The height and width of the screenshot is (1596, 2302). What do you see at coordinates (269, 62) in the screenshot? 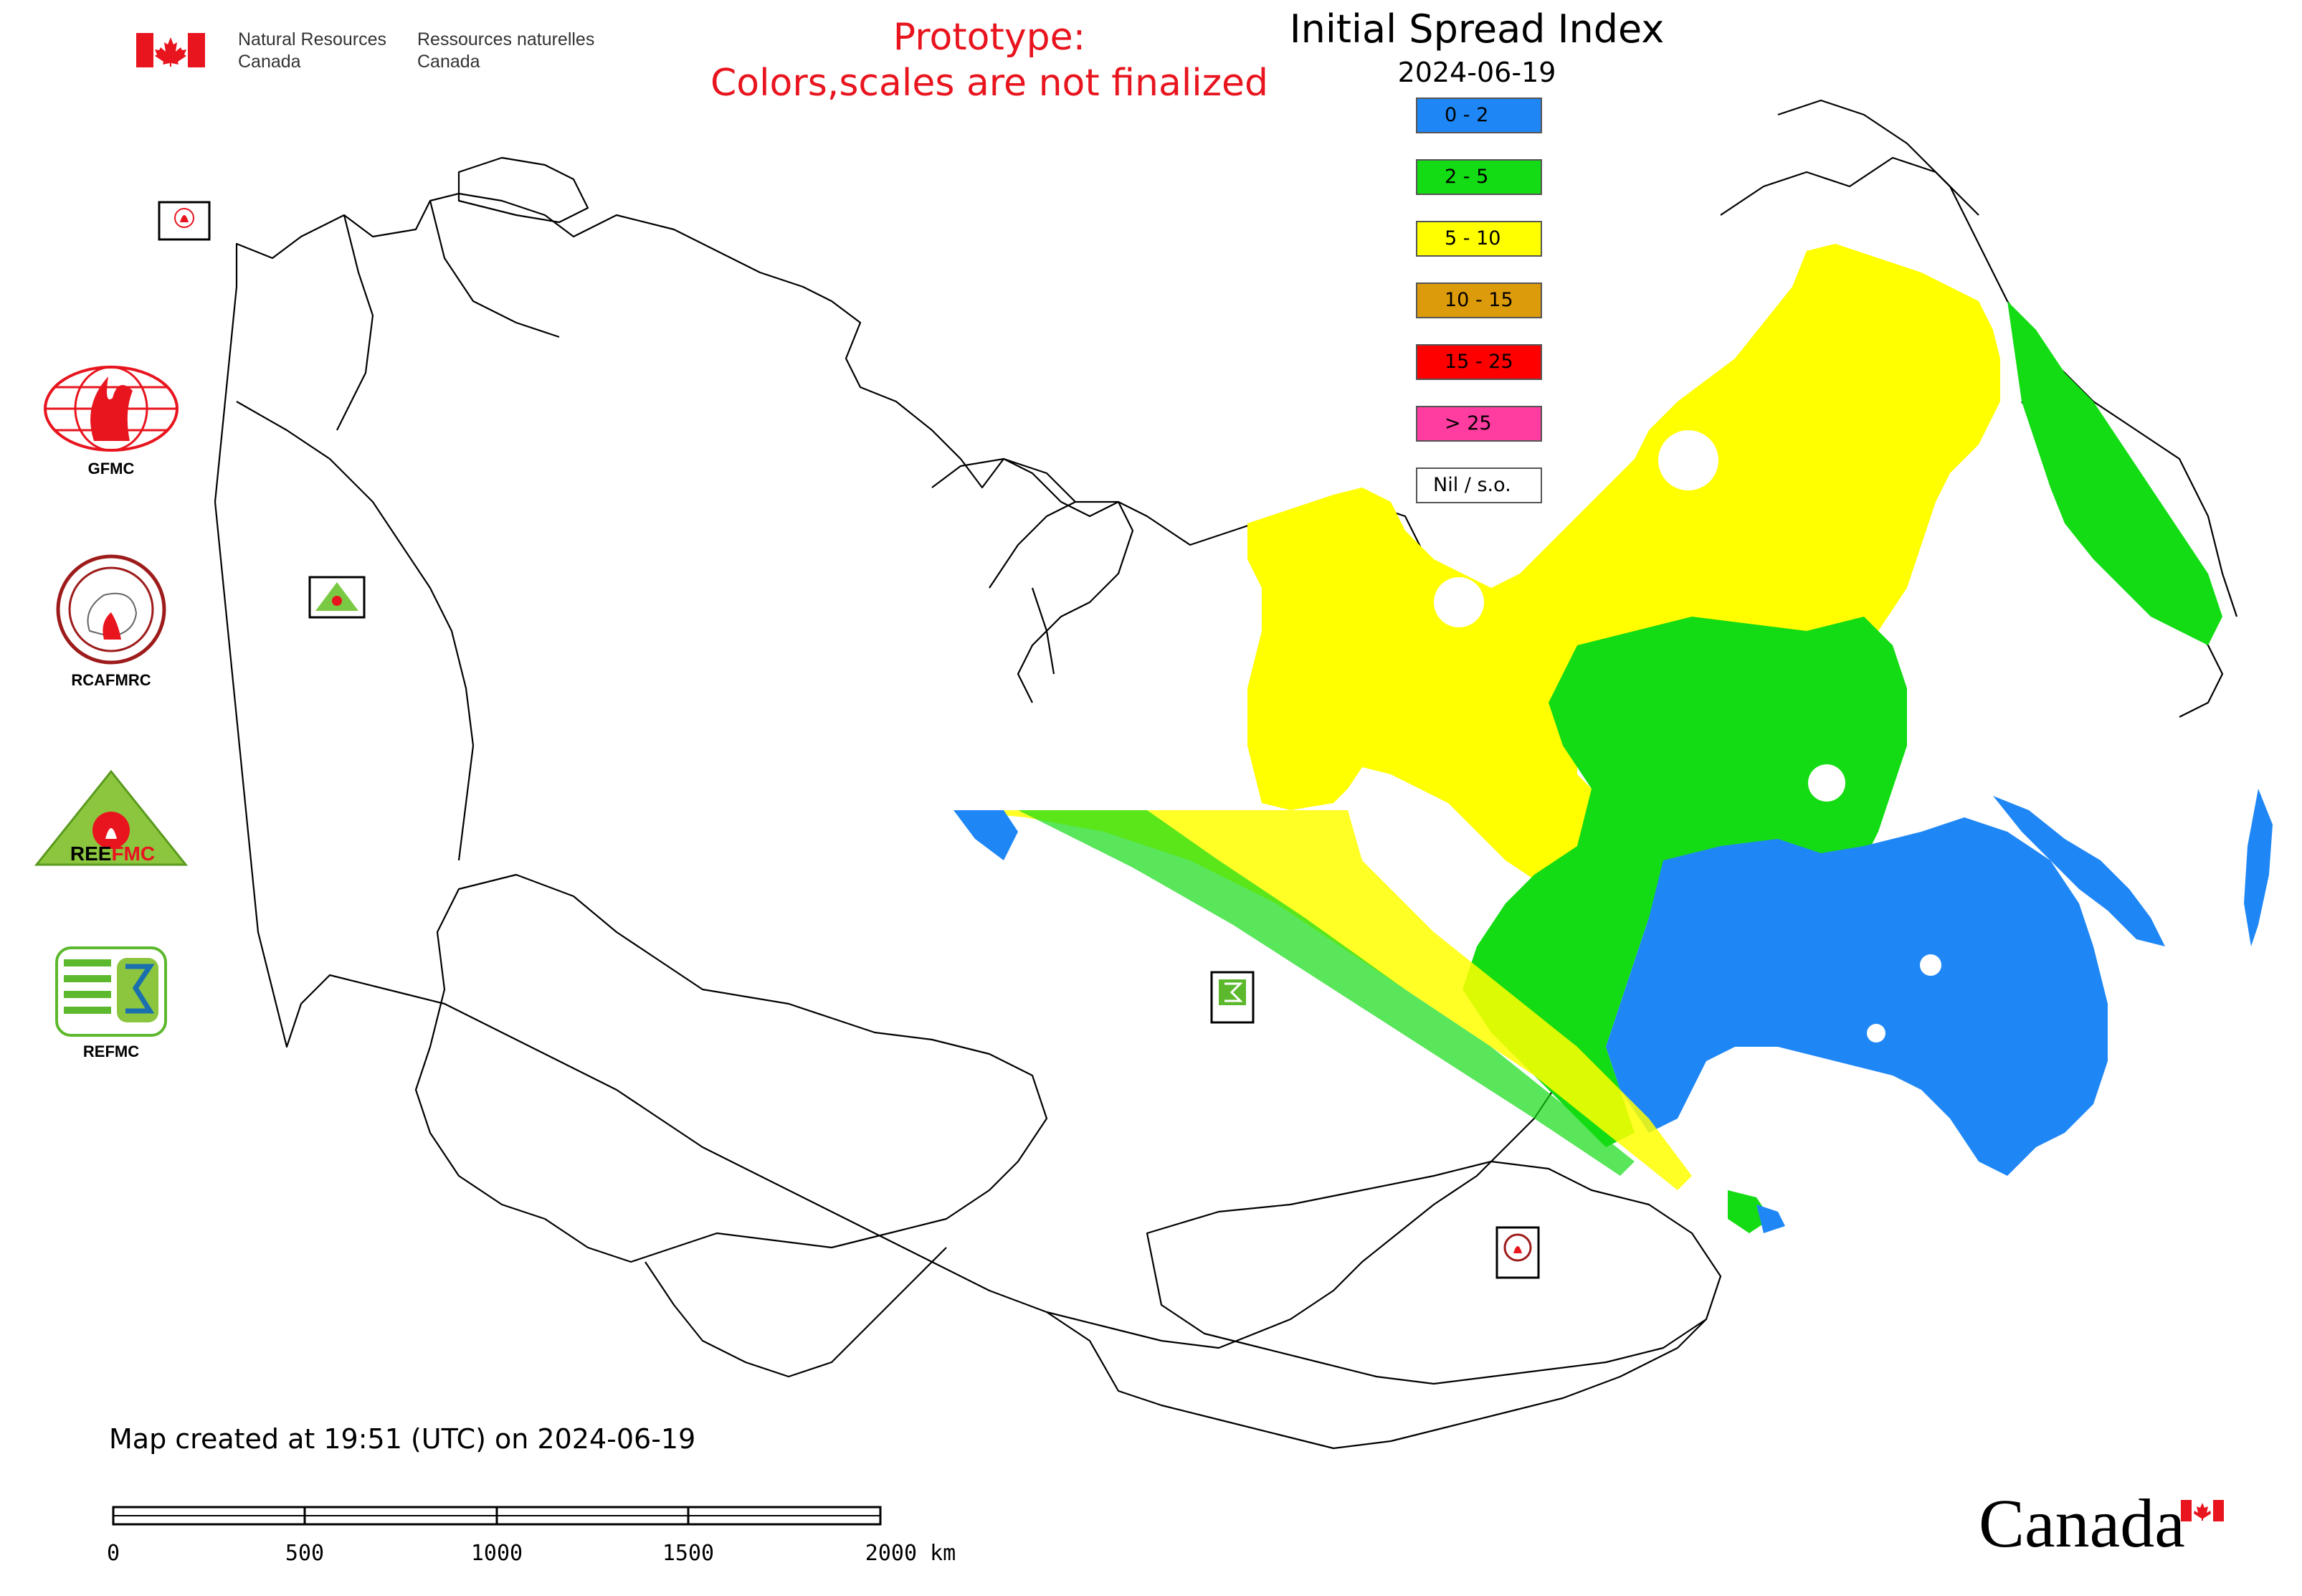
I see `dept-en-line2: Canada` at bounding box center [269, 62].